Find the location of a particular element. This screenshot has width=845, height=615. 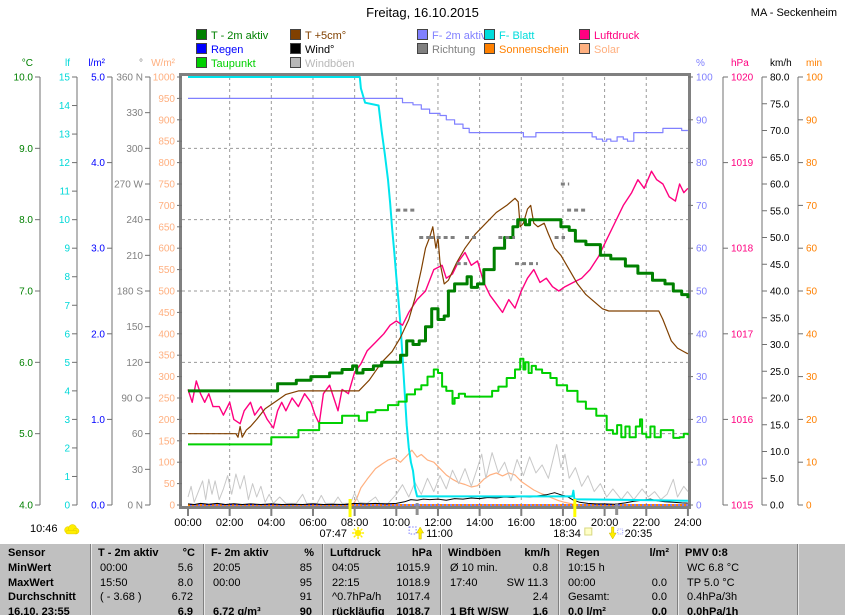

table-cell: 04:05 is located at coordinates (346, 568).